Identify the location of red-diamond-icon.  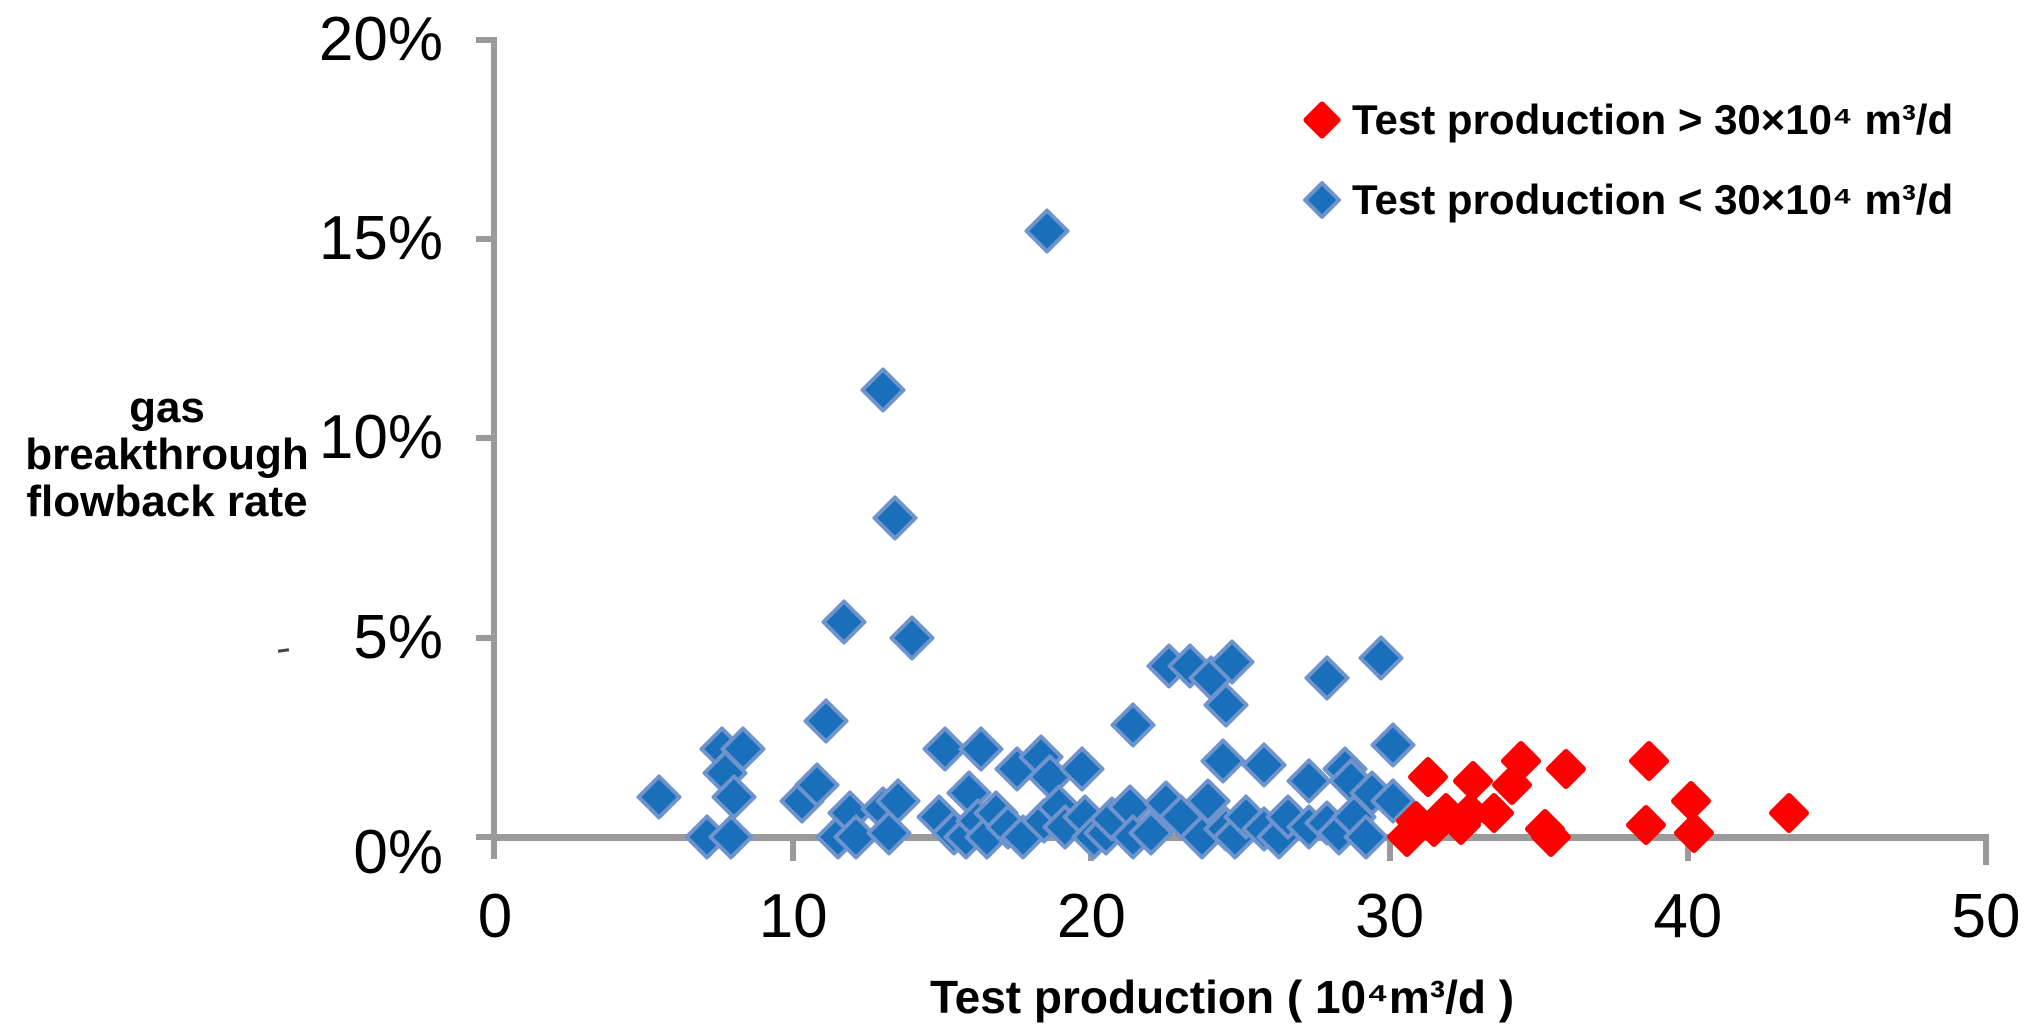
(1322, 120).